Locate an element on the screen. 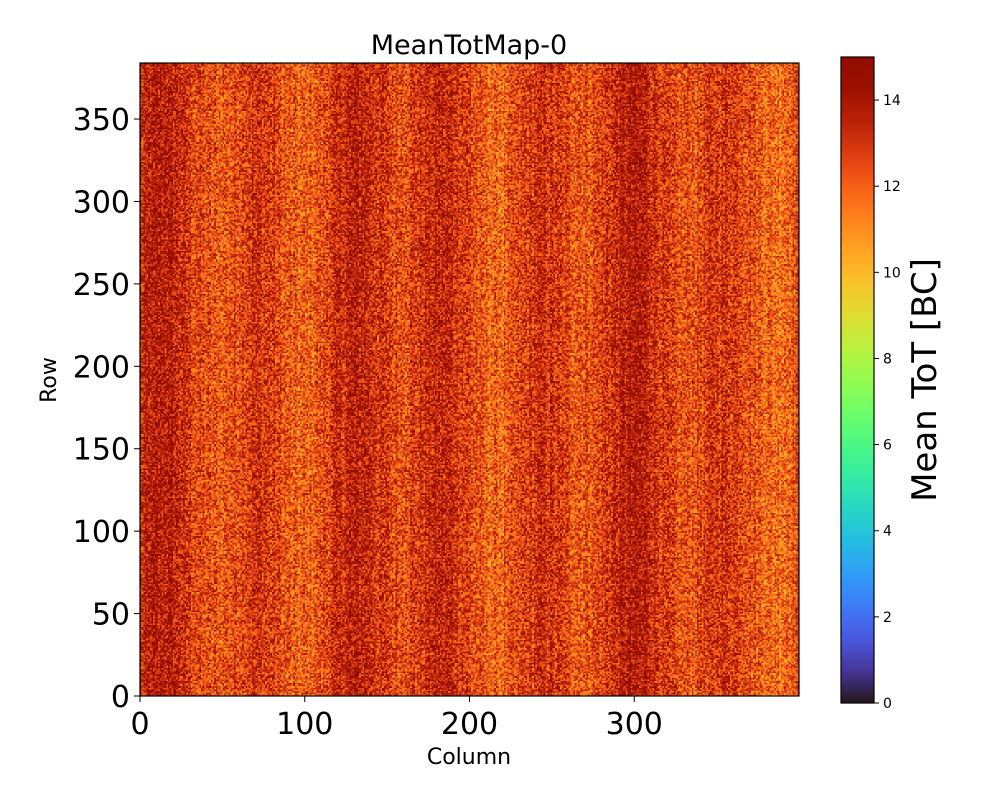 This screenshot has width=1000, height=804. y-tick-label: 100 is located at coordinates (101, 532).